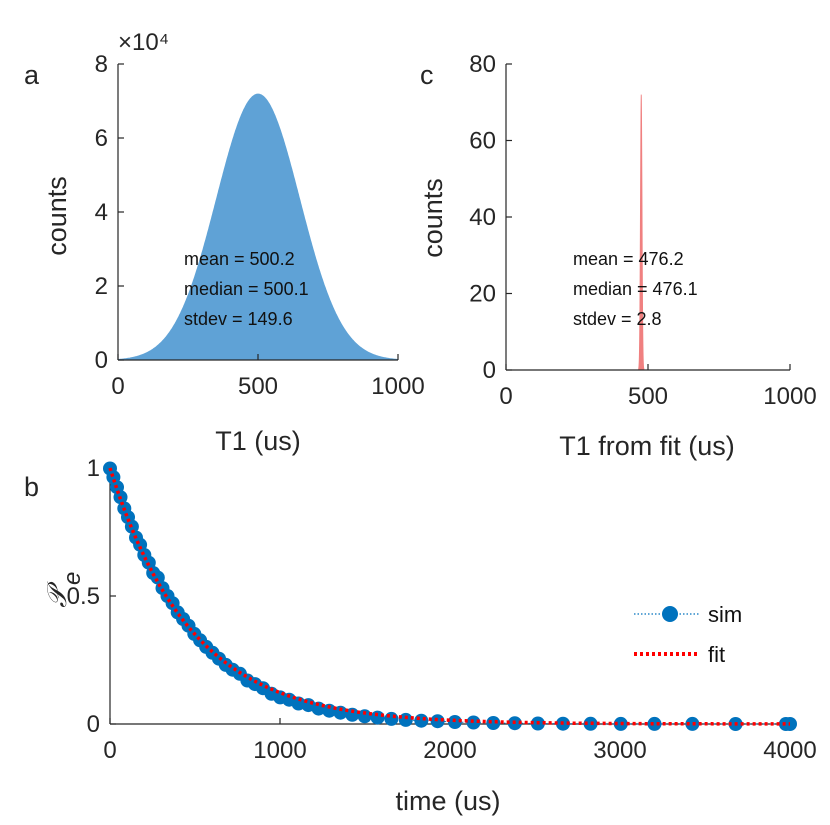  Describe the element at coordinates (109, 212) in the screenshot. I see `panel-a-y-ticks: 0 2 4 6 8` at that location.